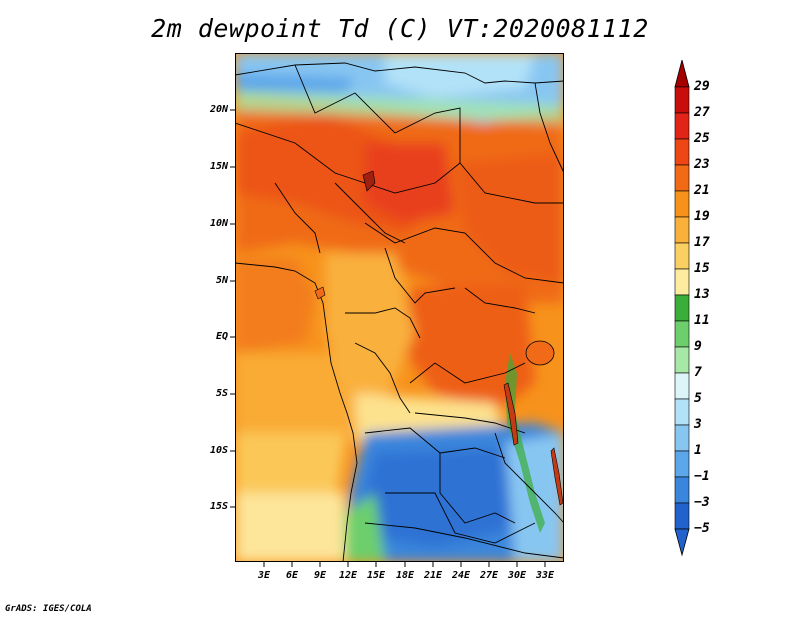 This screenshot has height=618, width=800. What do you see at coordinates (221, 336) in the screenshot?
I see `lat-label: EQ` at bounding box center [221, 336].